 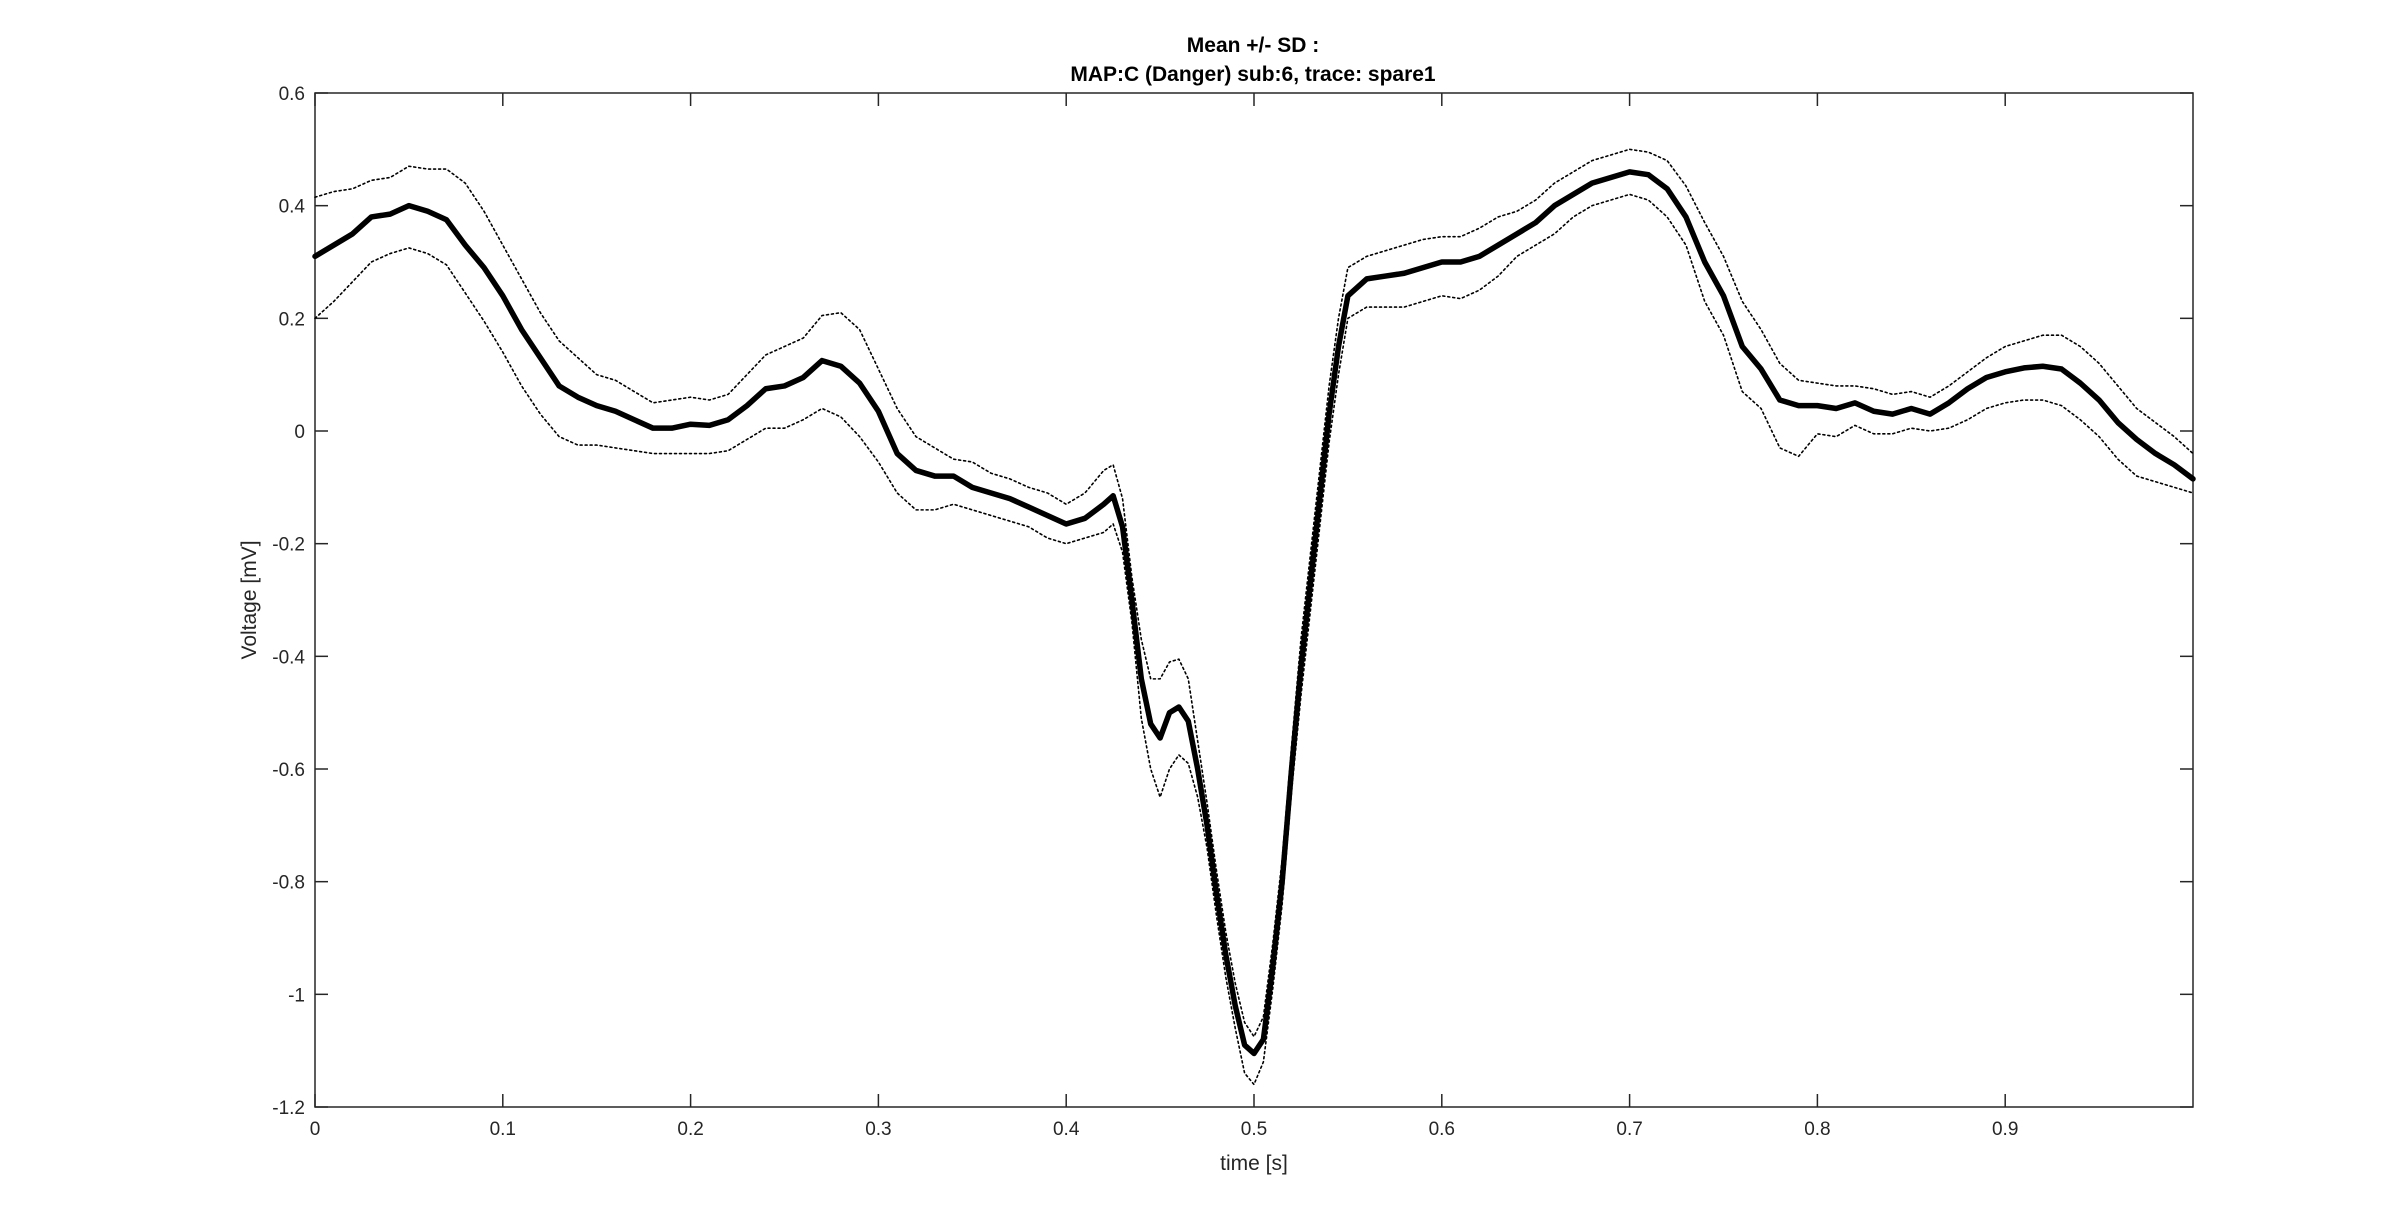 What do you see at coordinates (878, 1129) in the screenshot?
I see `x-tick-label: 0.3` at bounding box center [878, 1129].